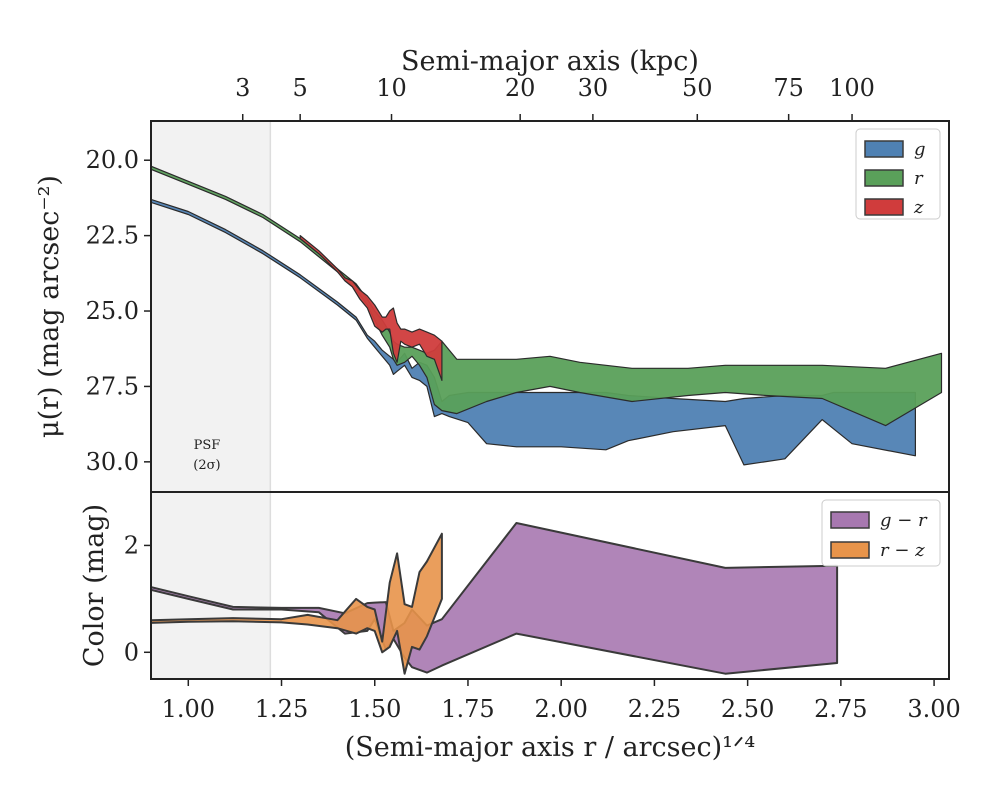 The image size is (1000, 800). I want to click on x-tick-label: 2.25, so click(654, 709).